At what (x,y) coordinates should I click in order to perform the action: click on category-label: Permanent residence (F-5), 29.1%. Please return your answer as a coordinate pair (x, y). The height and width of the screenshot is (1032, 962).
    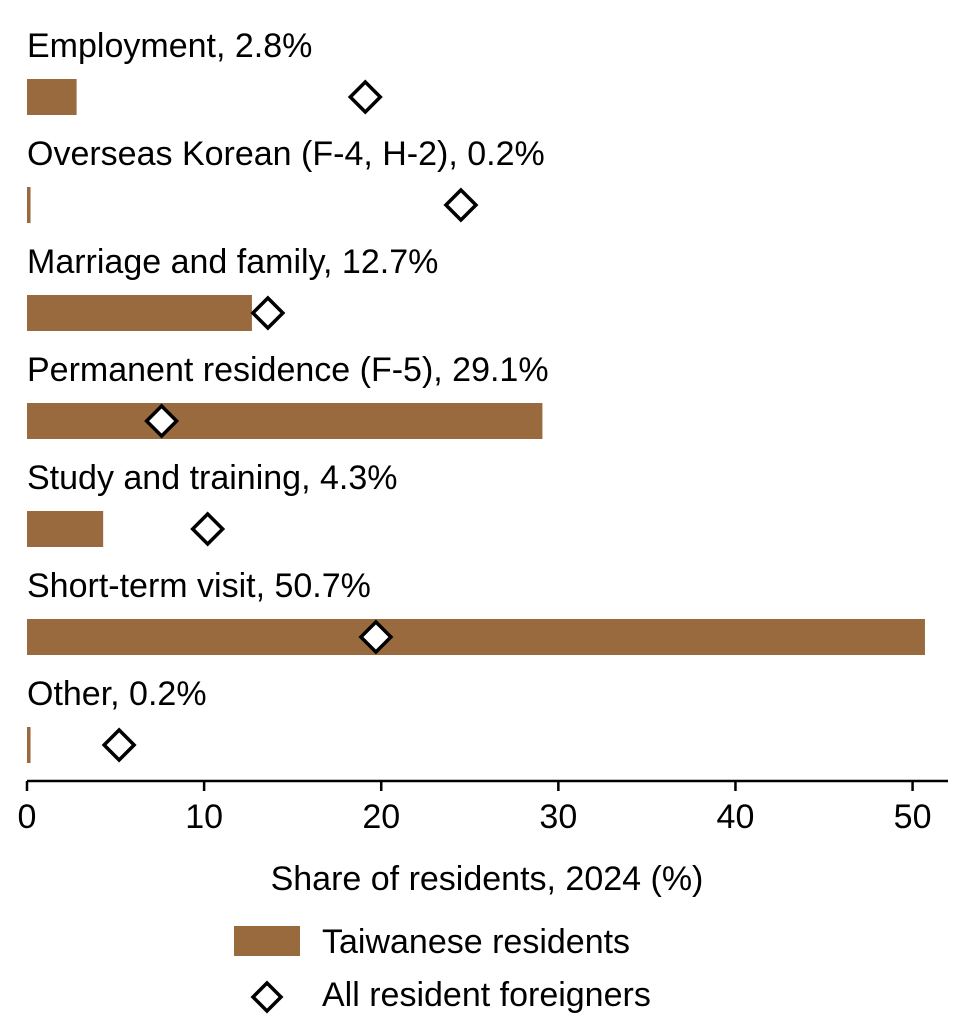
    Looking at the image, I should click on (288, 370).